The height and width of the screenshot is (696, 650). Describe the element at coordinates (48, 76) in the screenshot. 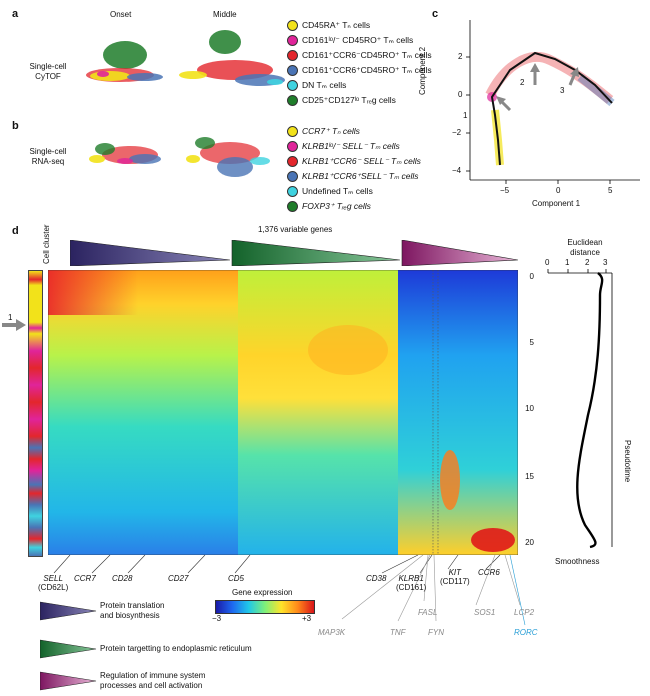

I see `row-label-line2: CyTOF` at that location.